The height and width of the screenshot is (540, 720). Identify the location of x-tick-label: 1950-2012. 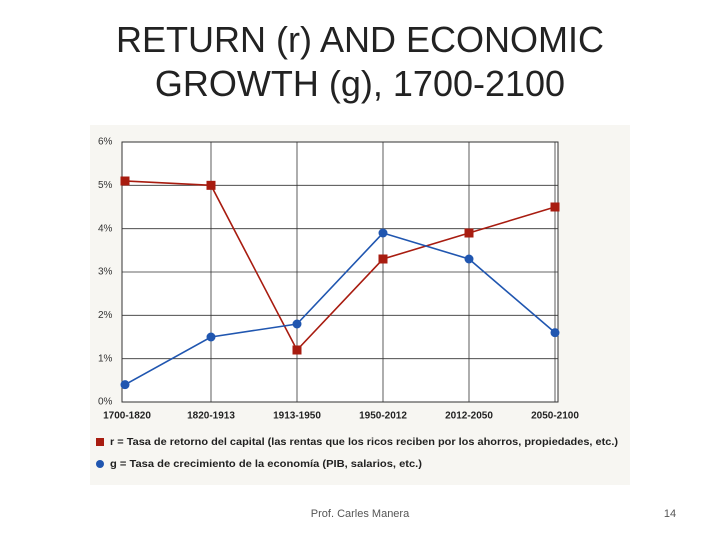
(383, 416).